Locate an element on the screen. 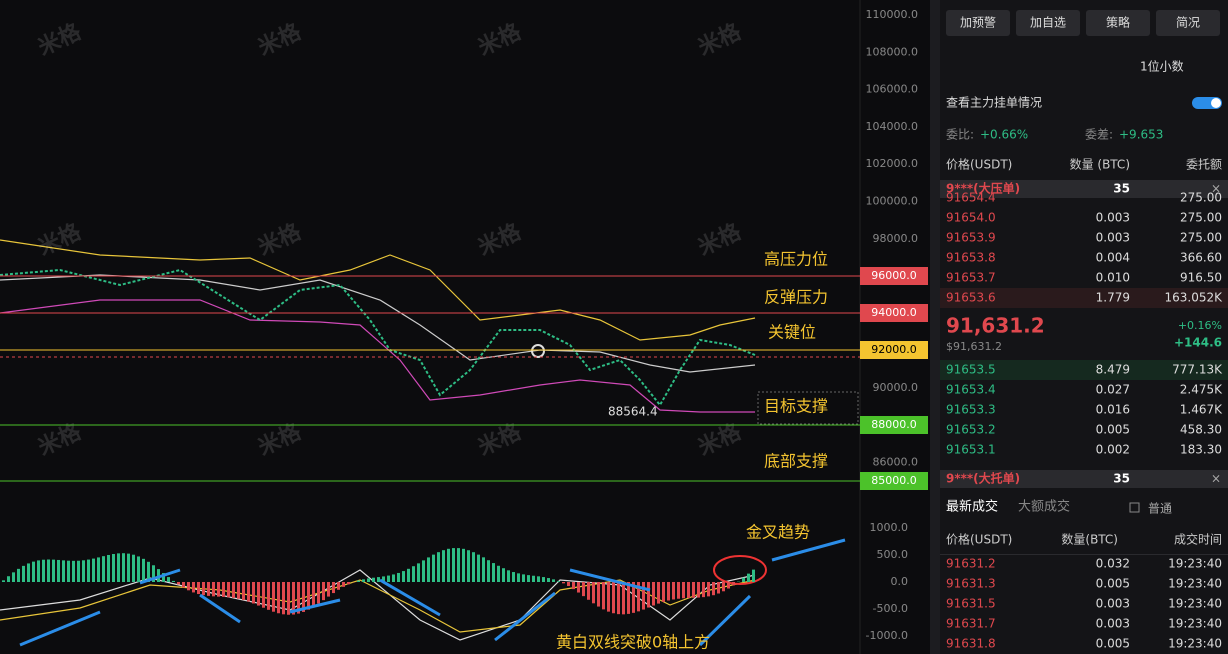 This screenshot has height=654, width=1228. close-x: × is located at coordinates (1216, 479).